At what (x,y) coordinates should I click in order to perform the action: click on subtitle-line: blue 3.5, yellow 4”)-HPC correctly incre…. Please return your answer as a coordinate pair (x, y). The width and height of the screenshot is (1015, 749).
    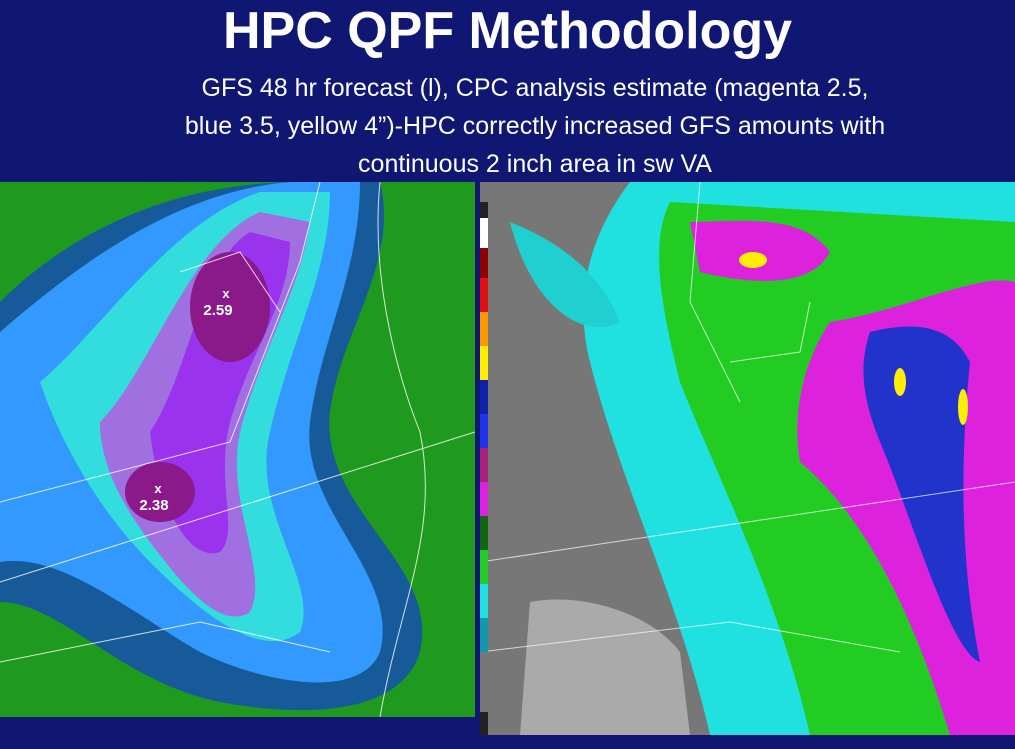
    Looking at the image, I should click on (535, 126).